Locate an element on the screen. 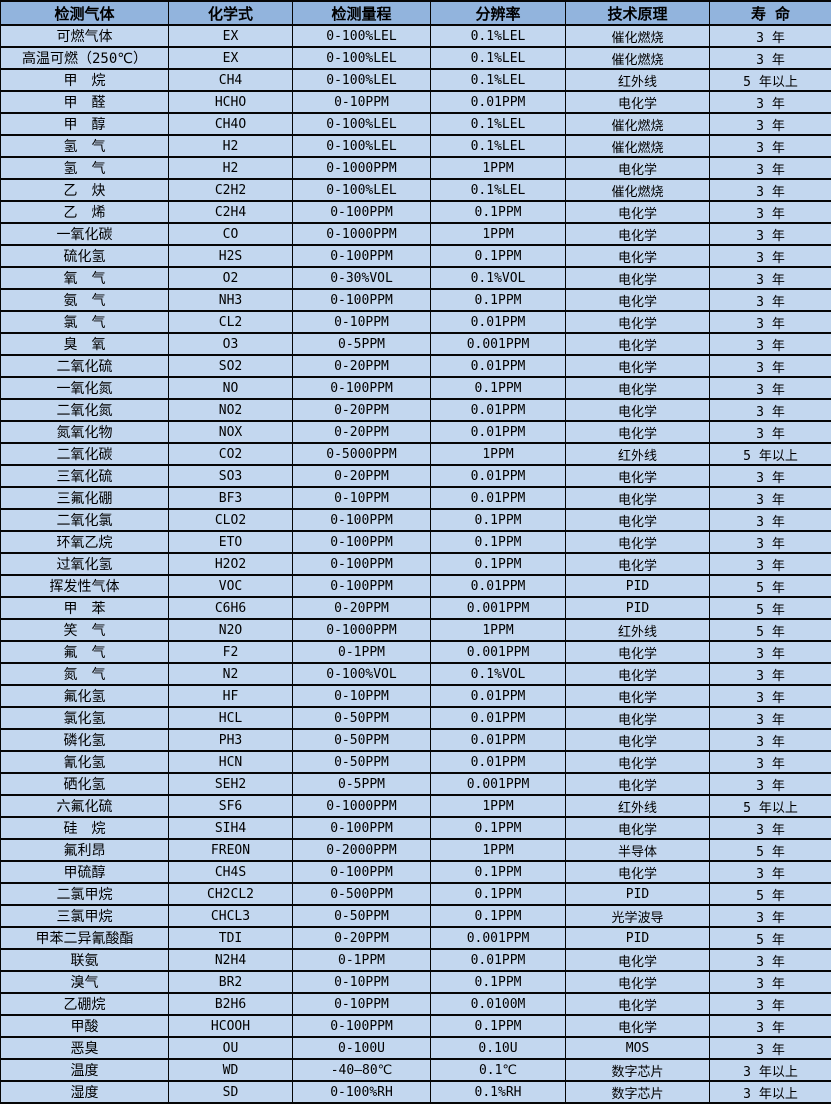 The height and width of the screenshot is (1104, 831). cell-gas: 氧 气 is located at coordinates (85, 278).